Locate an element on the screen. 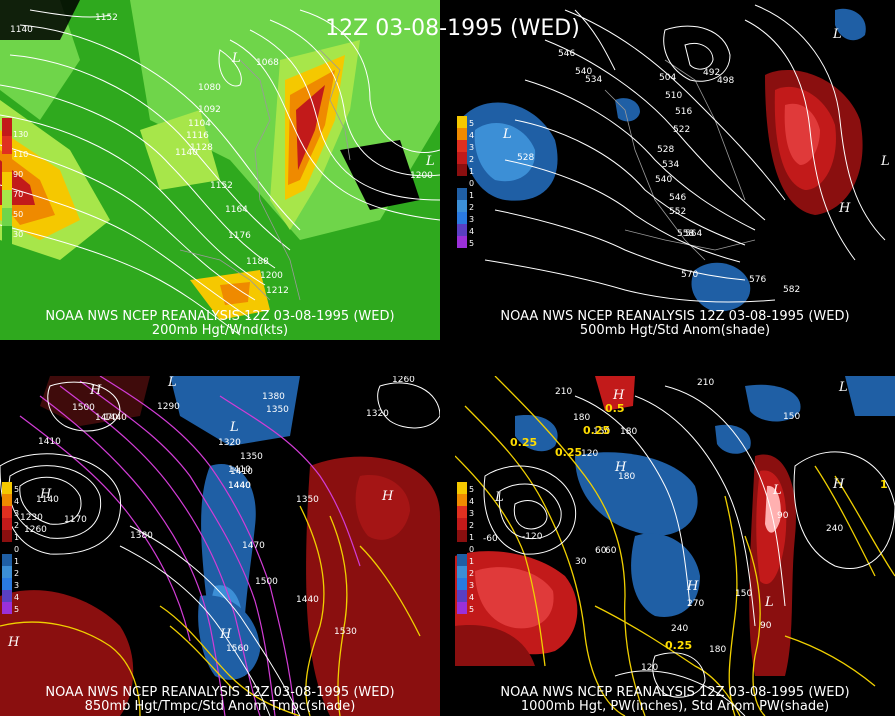 This screenshot has height=716, width=895. contour-label: 498 is located at coordinates (725, 81).